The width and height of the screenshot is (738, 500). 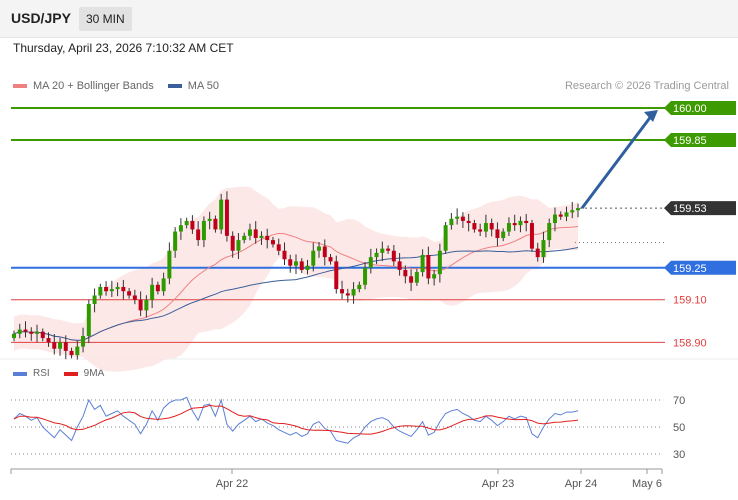 What do you see at coordinates (690, 269) in the screenshot?
I see `level-label-159.25: 159.25` at bounding box center [690, 269].